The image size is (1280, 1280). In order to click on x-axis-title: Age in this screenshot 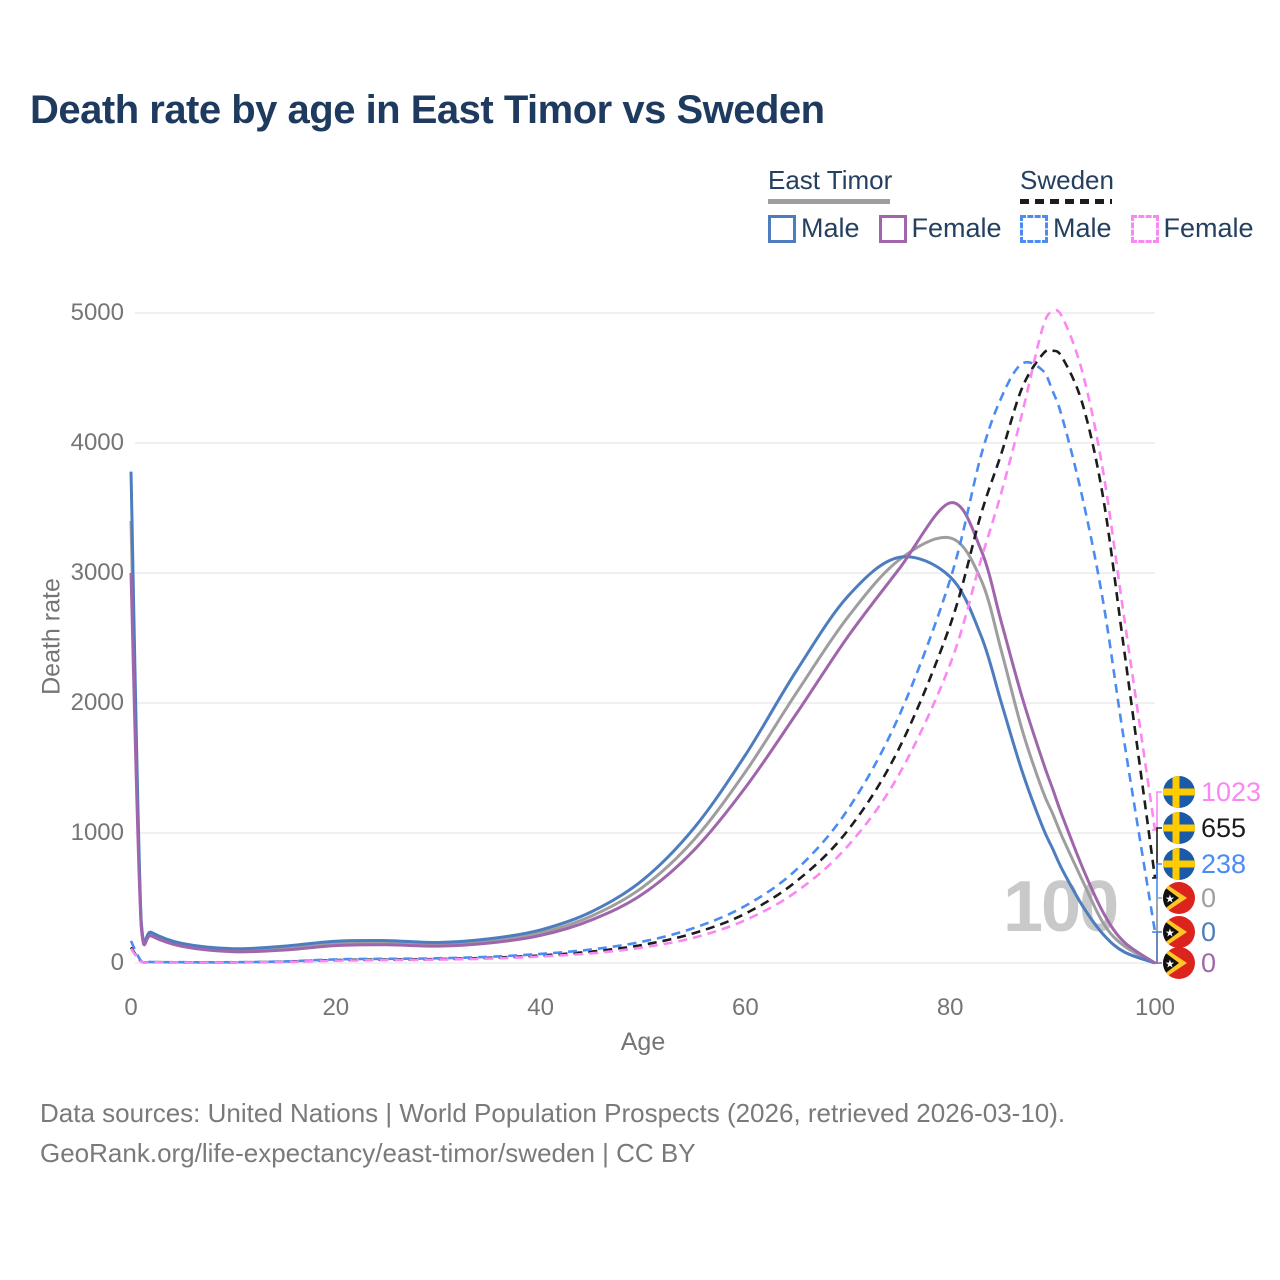, I will do `click(643, 1042)`.